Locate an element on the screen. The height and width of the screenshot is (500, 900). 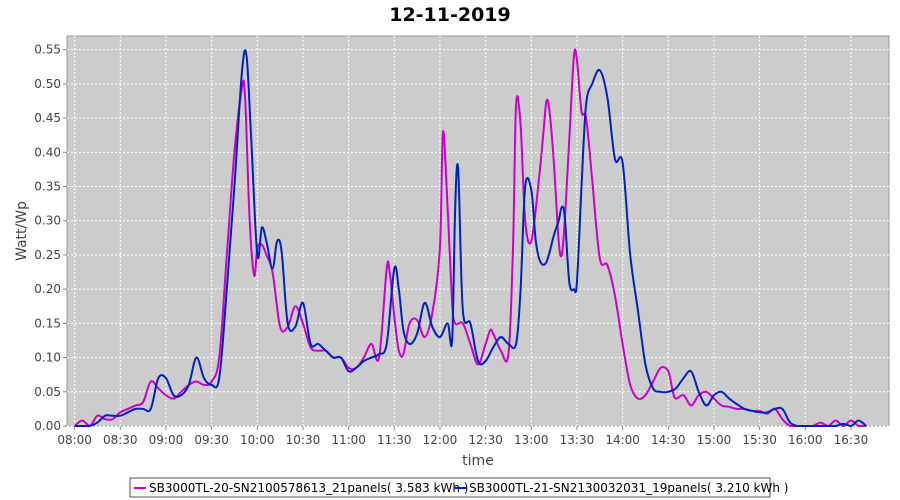
x-tick-label: 10:00 is located at coordinates (257, 440).